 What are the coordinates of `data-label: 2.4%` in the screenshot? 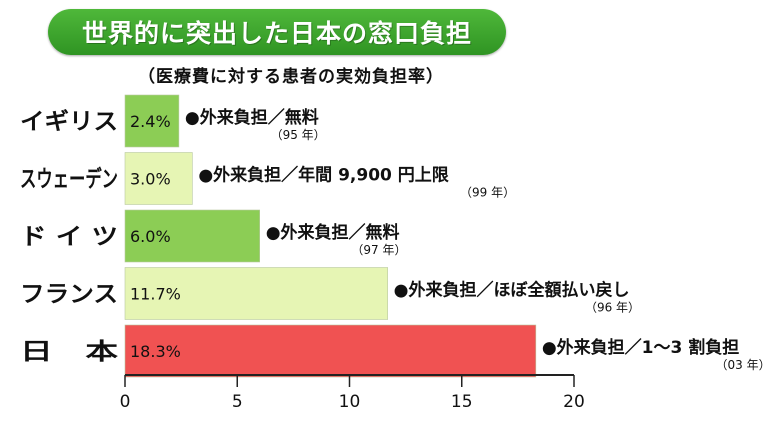 It's located at (150, 121).